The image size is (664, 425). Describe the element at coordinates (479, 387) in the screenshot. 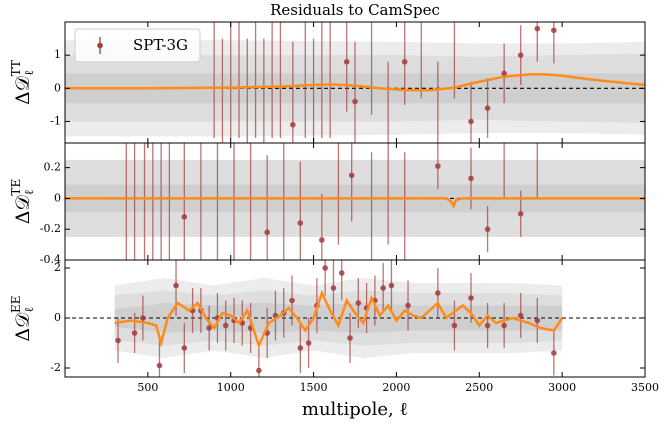

I see `x-tick-label: 2500` at that location.